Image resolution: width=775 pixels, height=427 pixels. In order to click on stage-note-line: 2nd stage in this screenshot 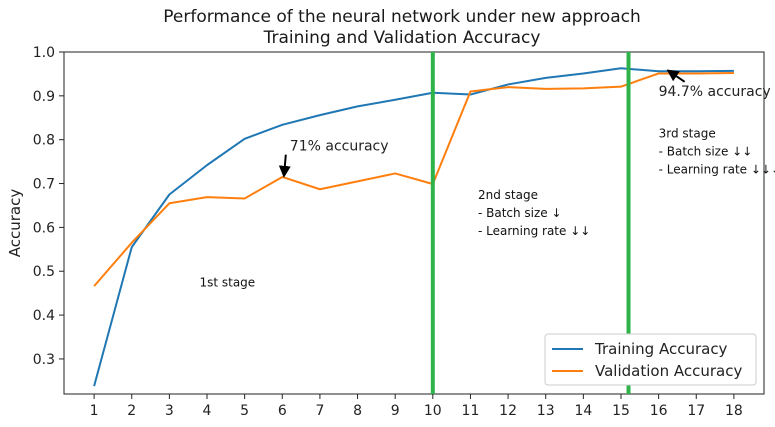, I will do `click(508, 195)`.